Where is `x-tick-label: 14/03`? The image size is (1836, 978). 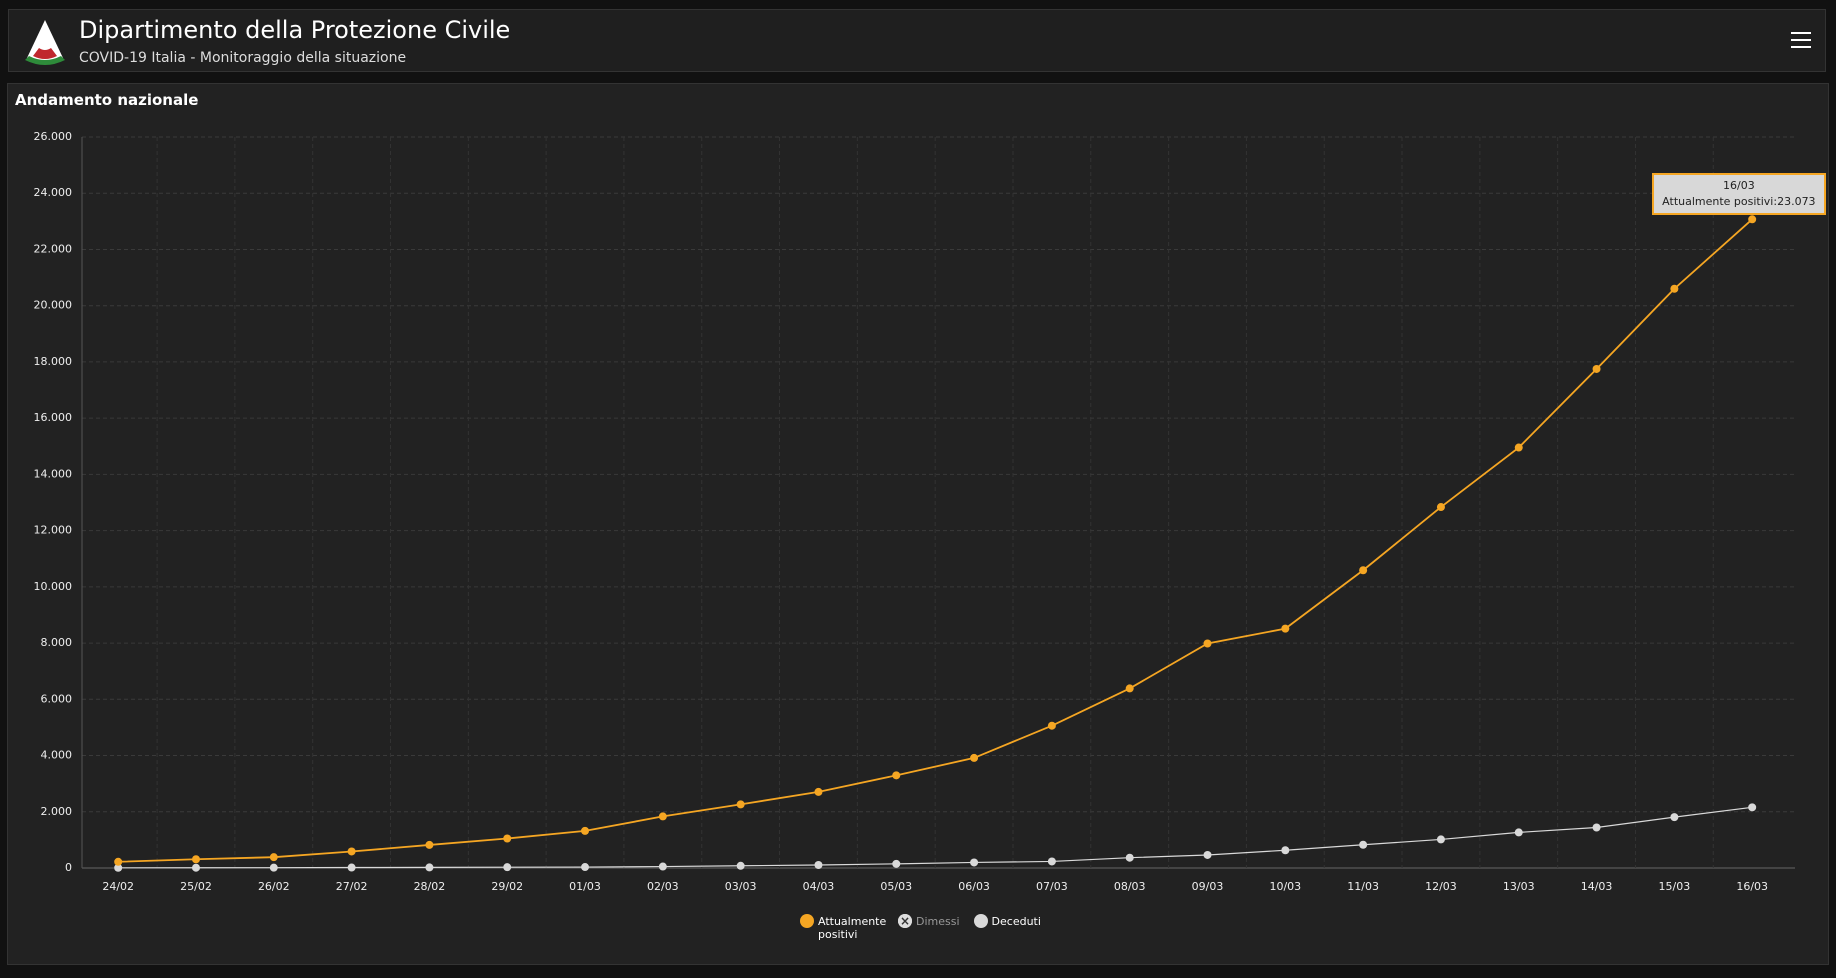
x-tick-label: 14/03 is located at coordinates (1597, 886).